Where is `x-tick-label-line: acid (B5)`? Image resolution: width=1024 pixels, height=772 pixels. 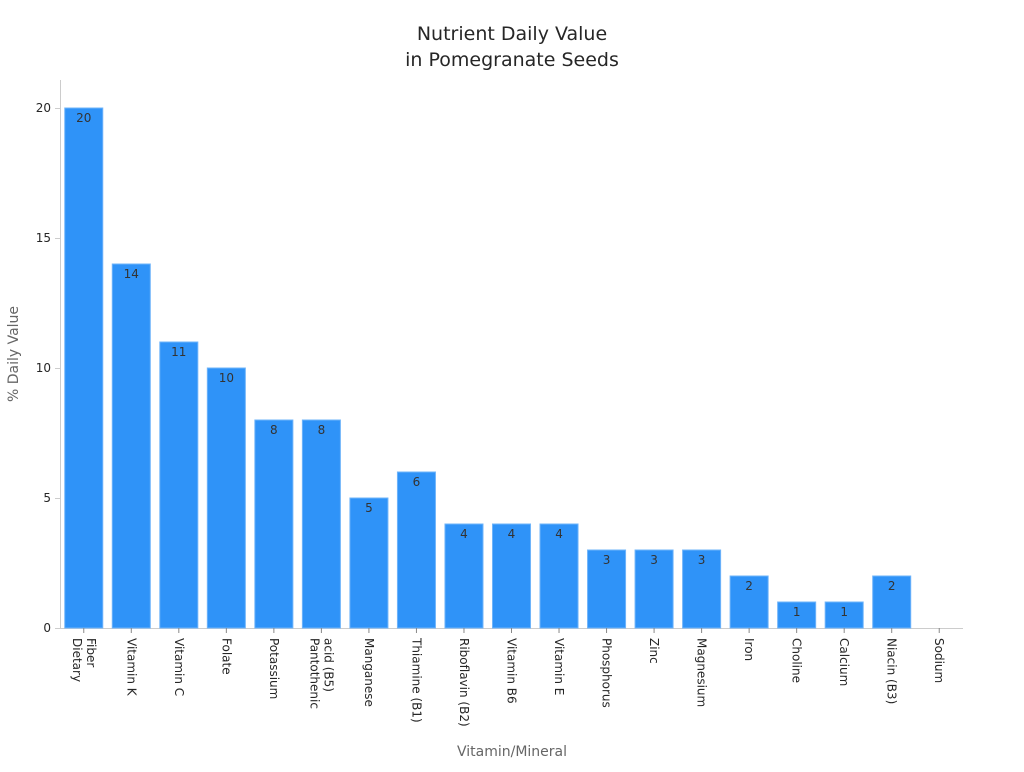 x-tick-label-line: acid (B5) is located at coordinates (328, 665).